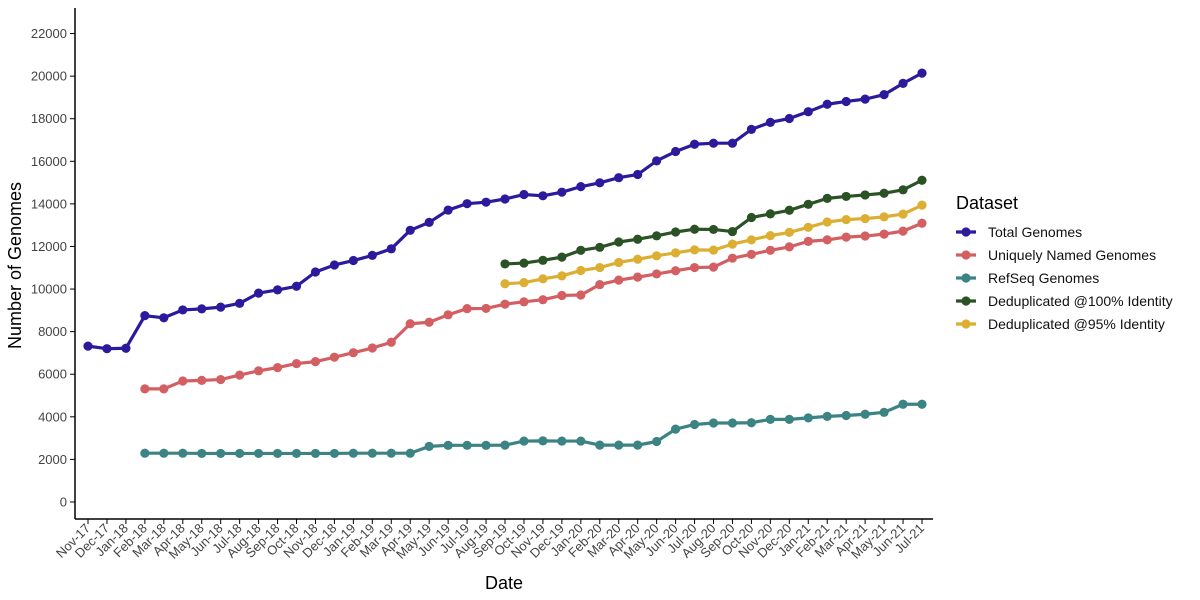 The height and width of the screenshot is (600, 1200). I want to click on legend-item: Deduplicated @95% Identity, so click(1060, 324).